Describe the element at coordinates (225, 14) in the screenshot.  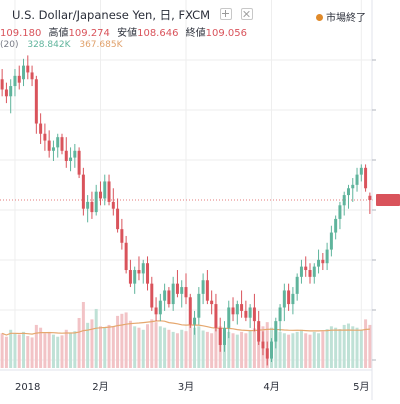
I see `add-compare-icon` at that location.